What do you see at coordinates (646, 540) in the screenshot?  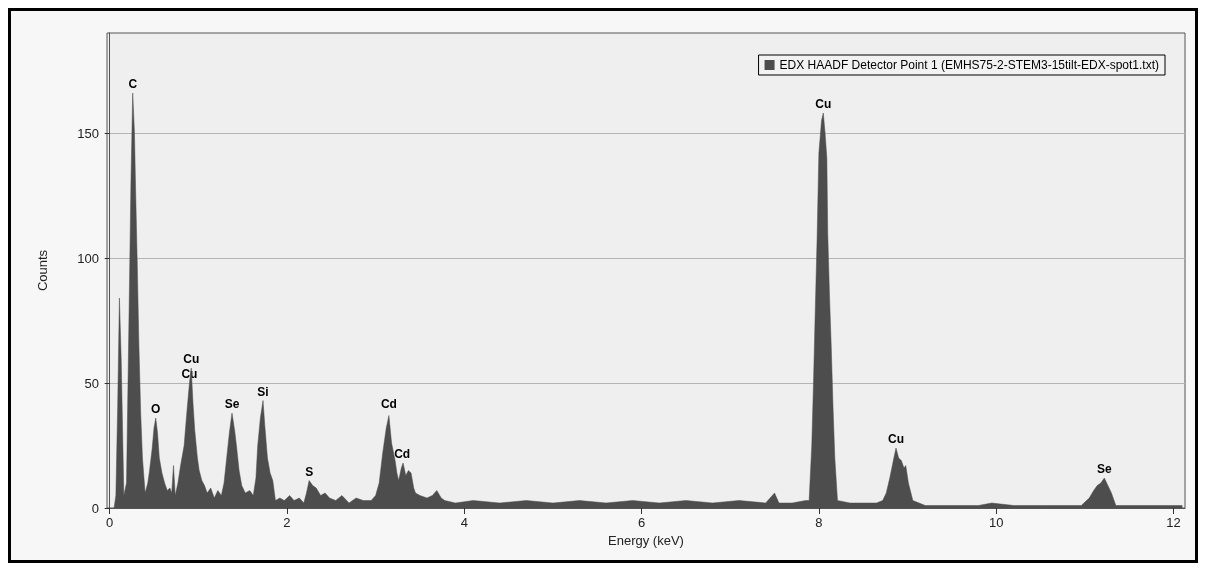 I see `x-axis-title: Energy (keV)` at bounding box center [646, 540].